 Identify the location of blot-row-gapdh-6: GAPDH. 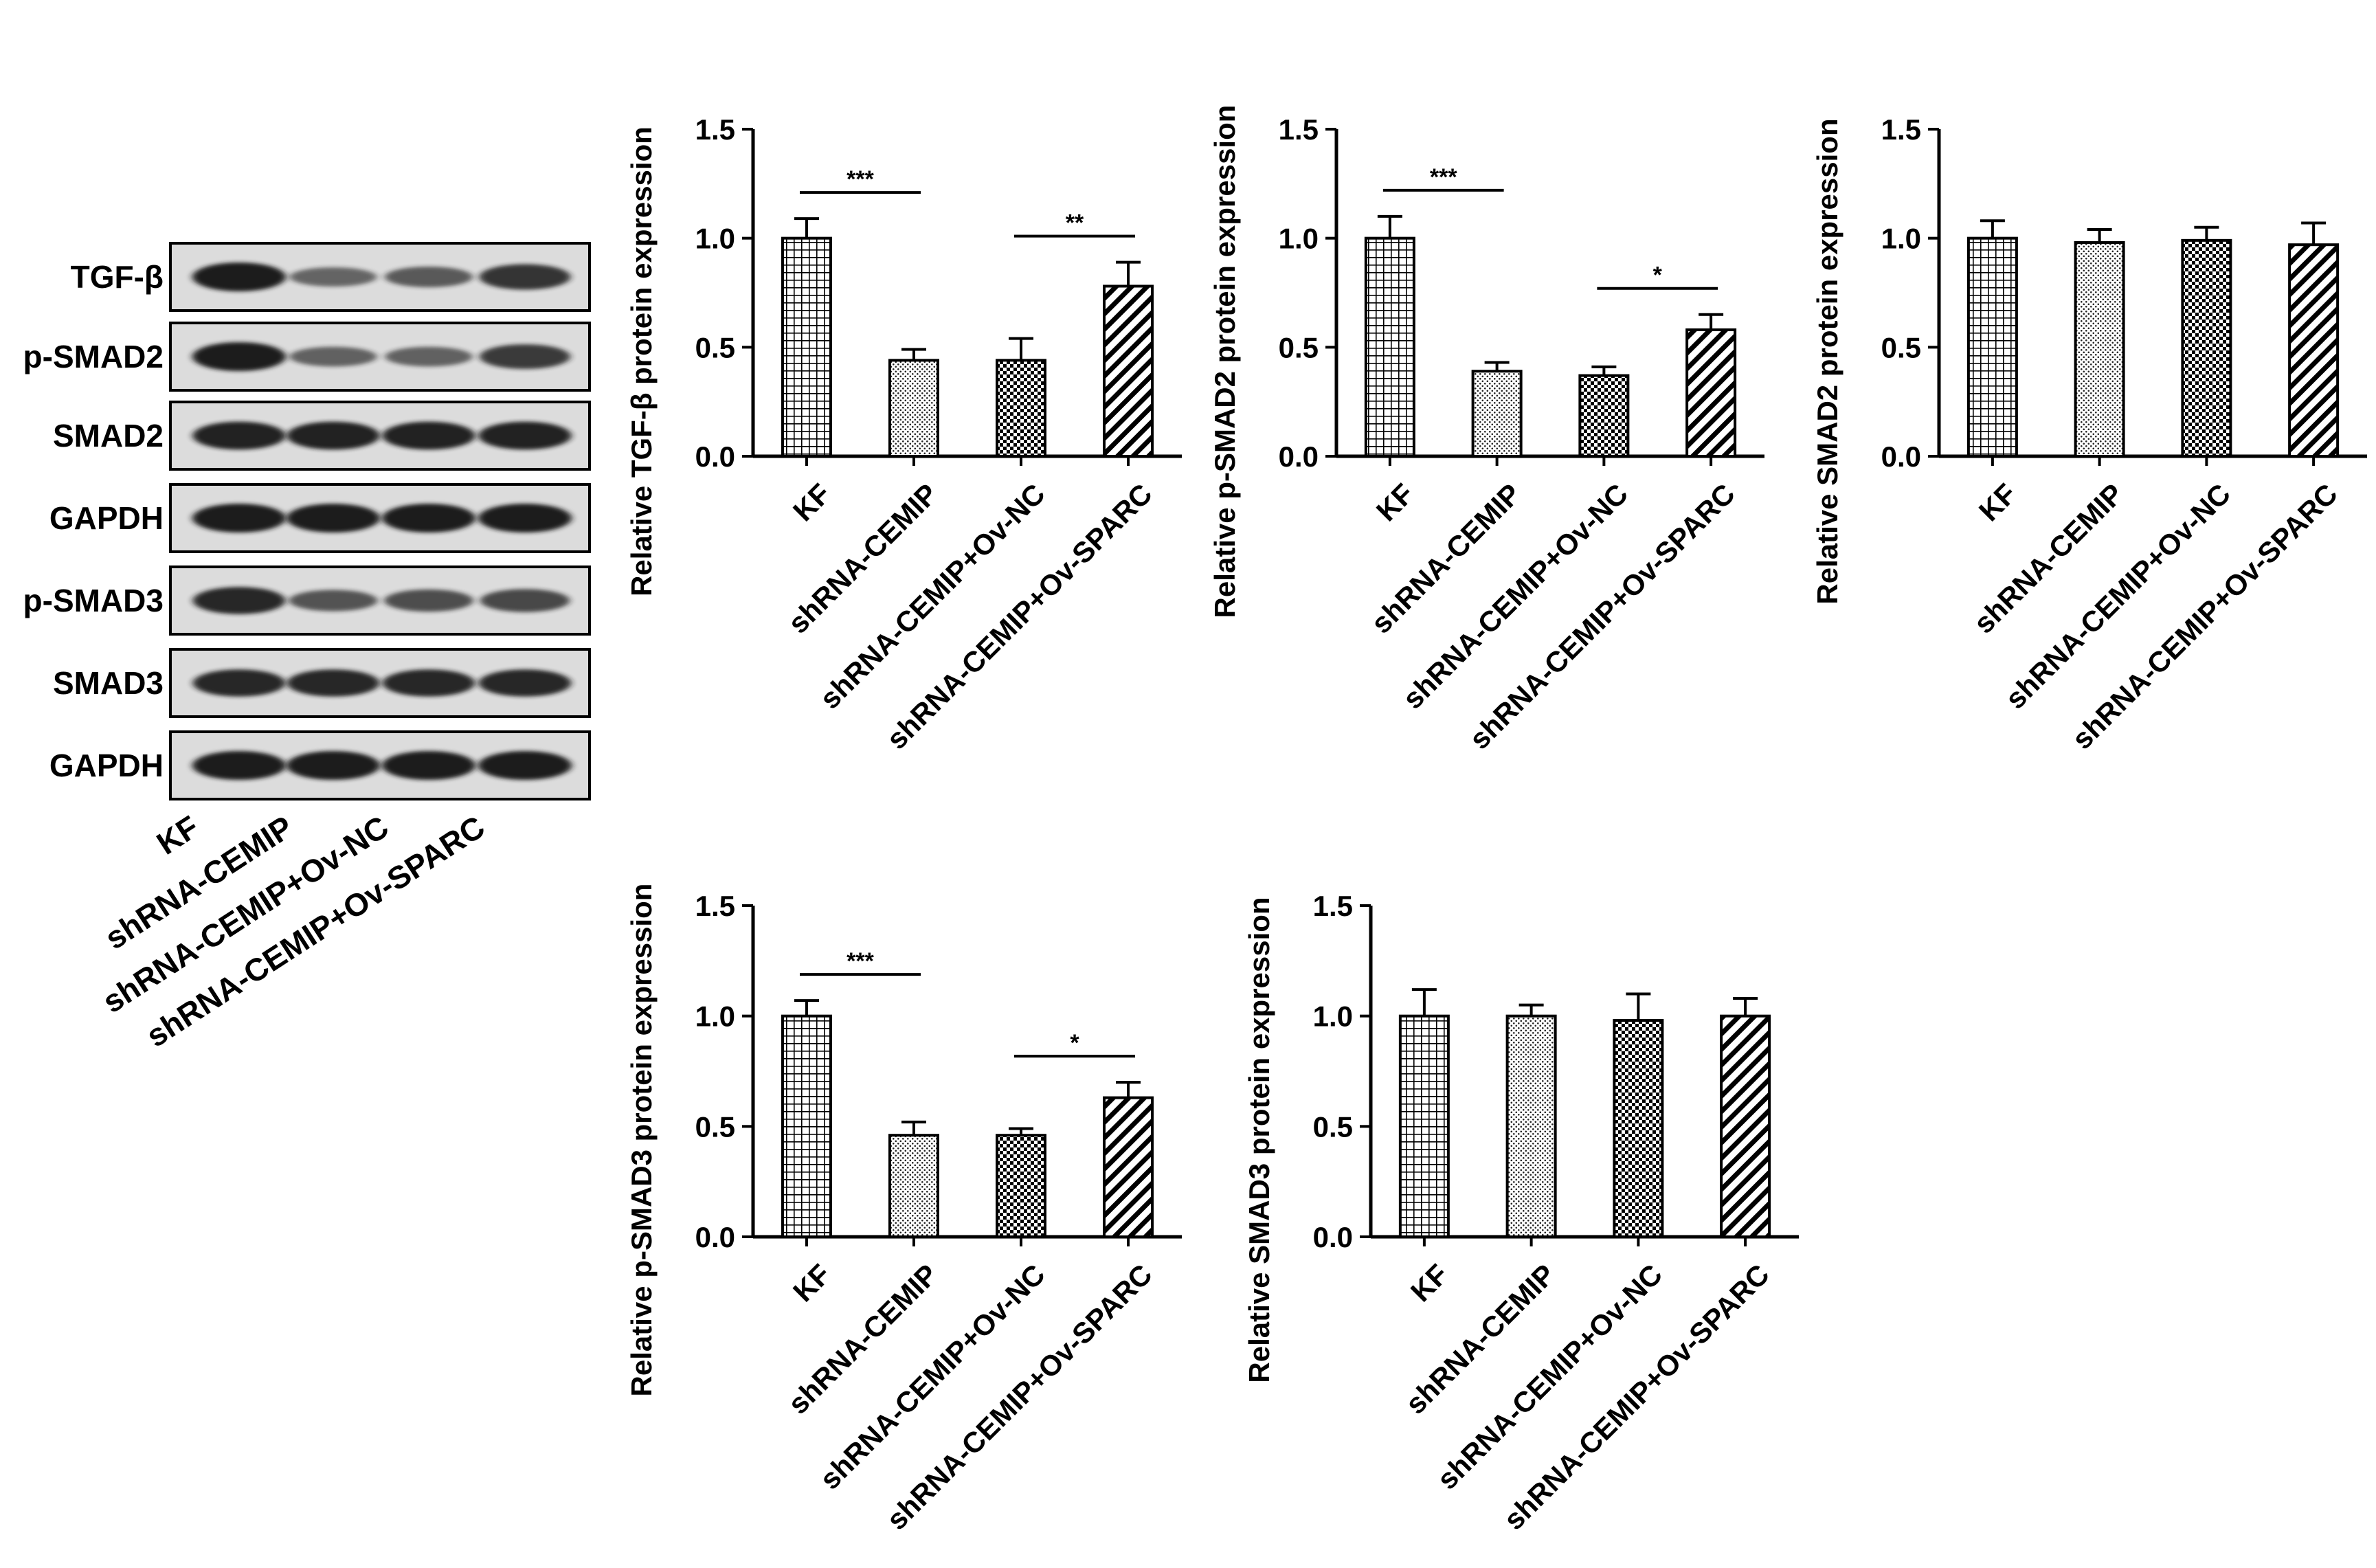
(320, 765).